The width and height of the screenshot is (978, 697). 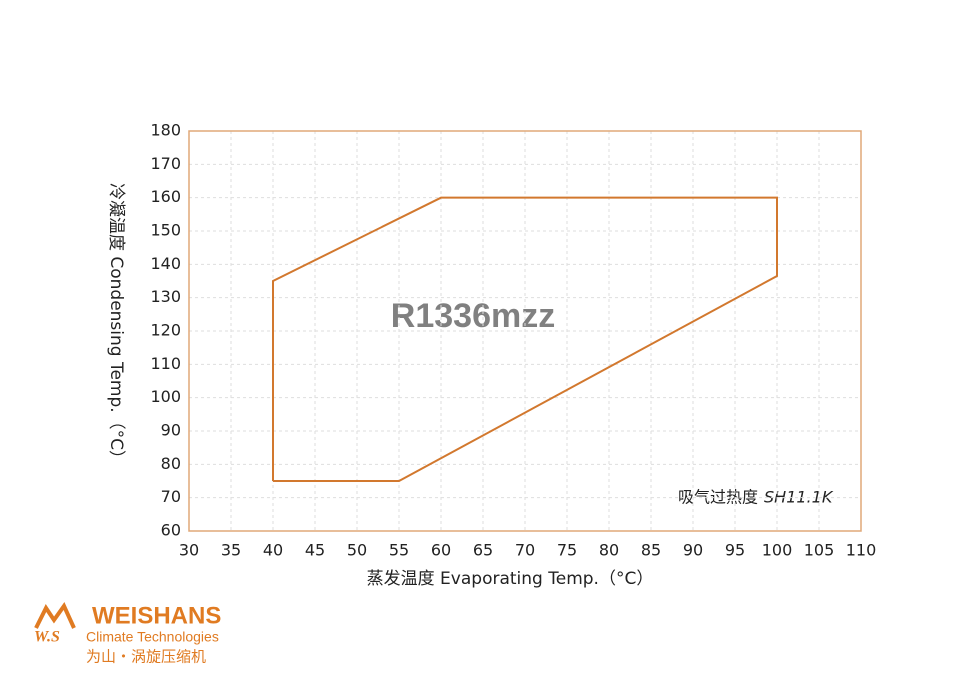 What do you see at coordinates (47, 637) in the screenshot?
I see `logo-mark: W.S` at bounding box center [47, 637].